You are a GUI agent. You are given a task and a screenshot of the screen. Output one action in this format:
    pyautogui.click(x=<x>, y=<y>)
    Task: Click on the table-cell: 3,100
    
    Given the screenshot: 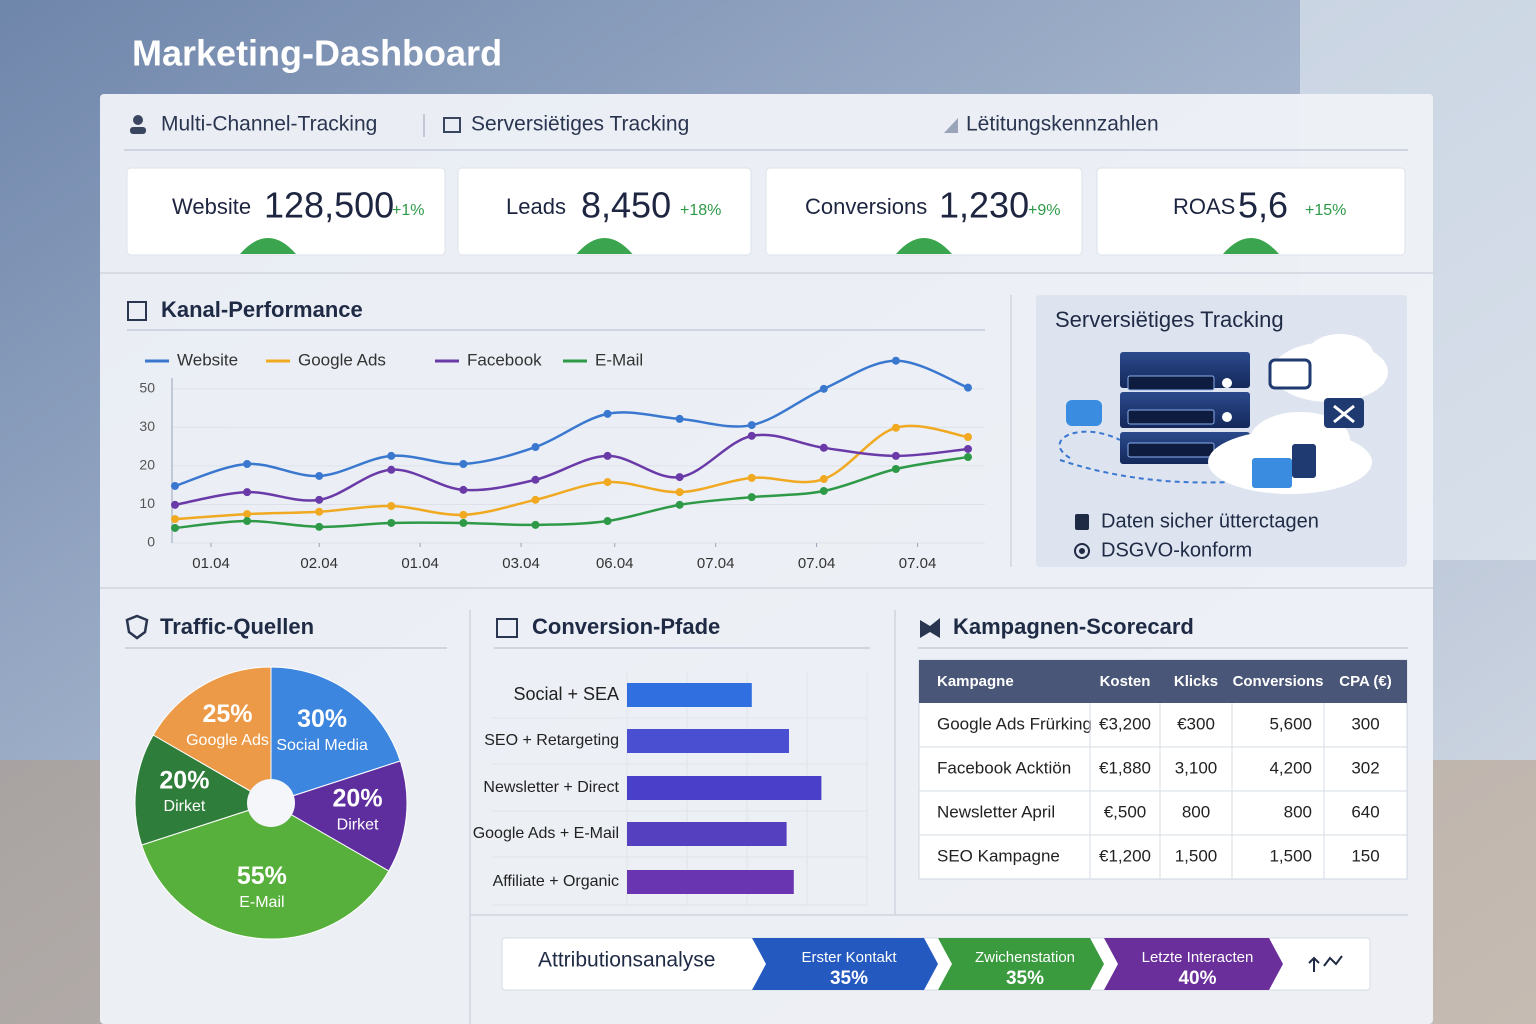 What is the action you would take?
    pyautogui.click(x=1196, y=767)
    